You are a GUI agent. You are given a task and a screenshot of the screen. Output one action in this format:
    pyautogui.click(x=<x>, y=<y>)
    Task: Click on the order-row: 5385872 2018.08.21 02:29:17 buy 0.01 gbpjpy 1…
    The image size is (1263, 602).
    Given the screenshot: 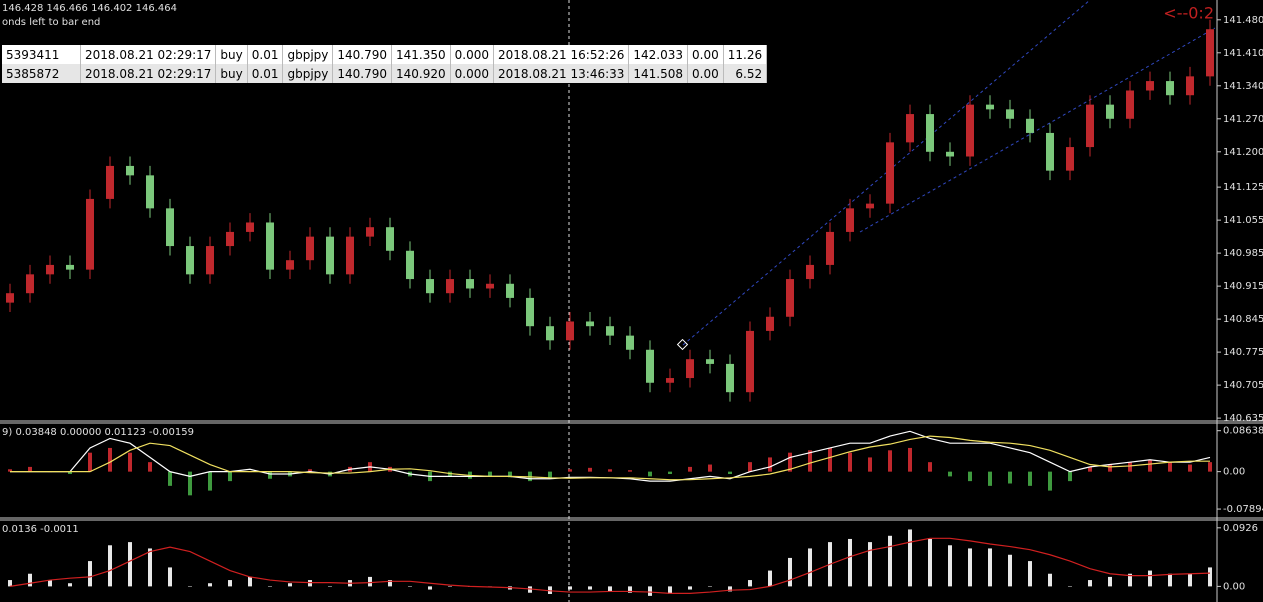 What is the action you would take?
    pyautogui.click(x=385, y=73)
    